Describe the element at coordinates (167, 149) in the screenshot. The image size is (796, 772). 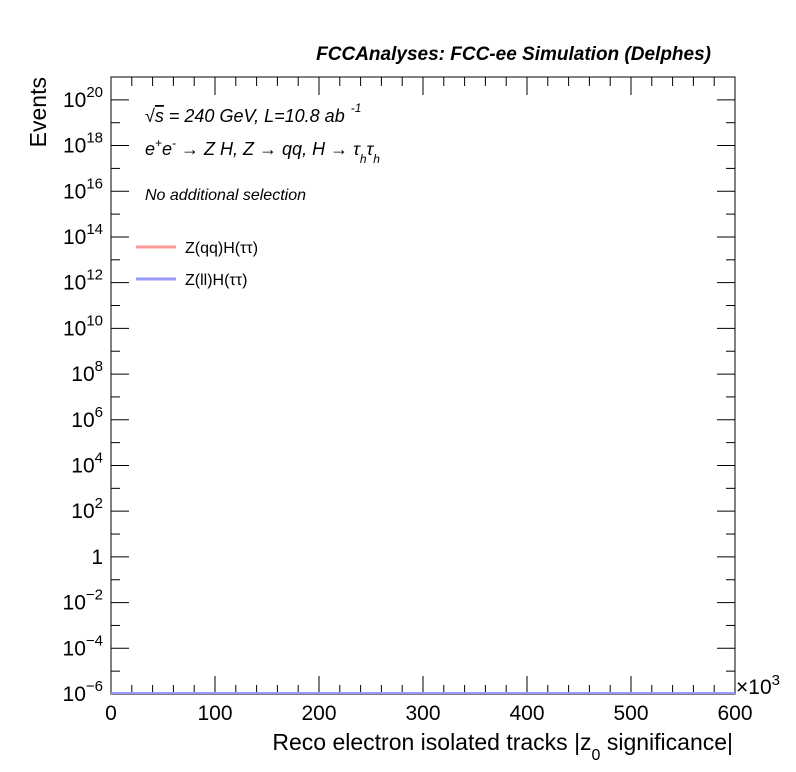
I see `process-e2: e` at that location.